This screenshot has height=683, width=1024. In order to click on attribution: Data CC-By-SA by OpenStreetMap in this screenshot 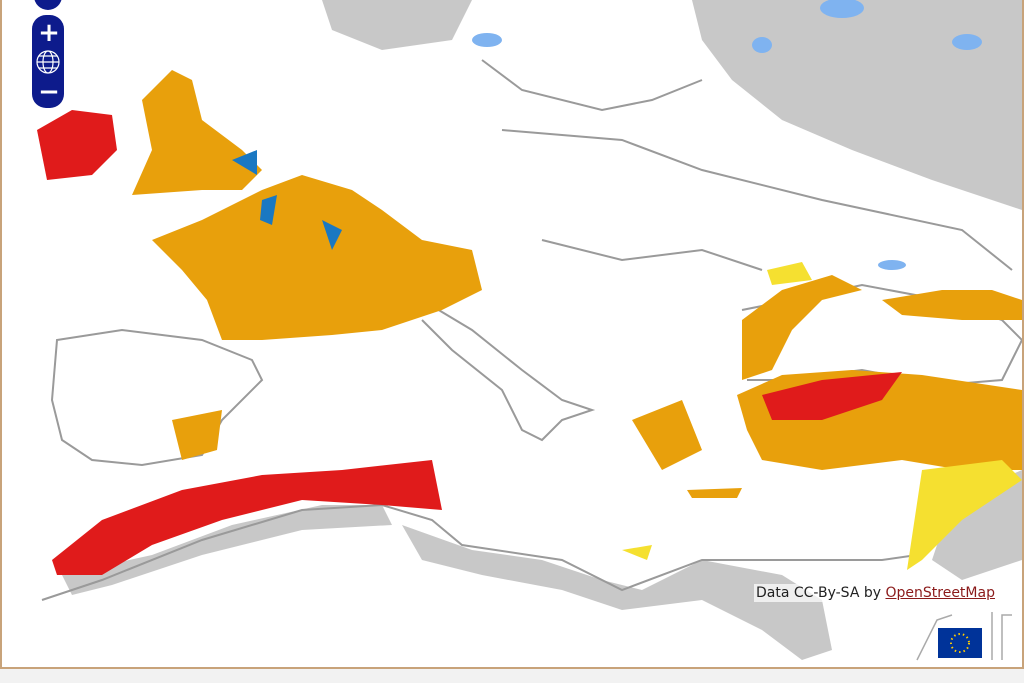, I will do `click(875, 593)`.